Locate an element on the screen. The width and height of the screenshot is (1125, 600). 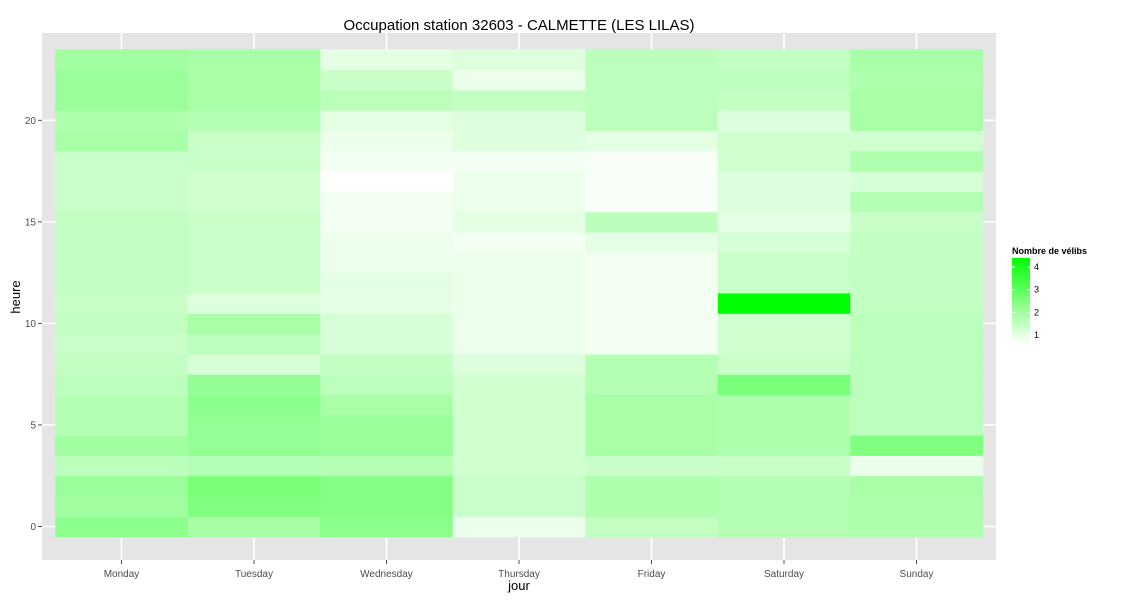
x-axis-label: jour is located at coordinates (518, 585).